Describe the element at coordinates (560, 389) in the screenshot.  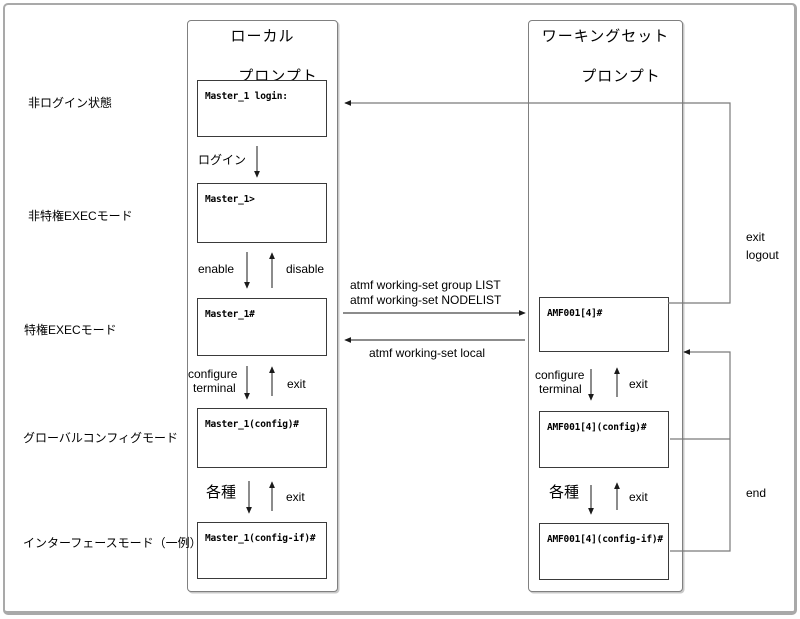
I see `terminal-label-ws: terminal` at that location.